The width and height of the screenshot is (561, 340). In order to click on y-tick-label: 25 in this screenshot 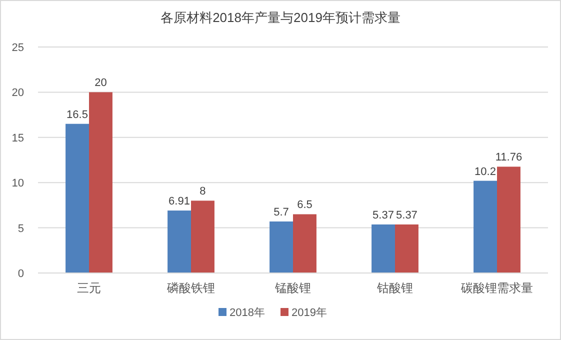, I will do `click(18, 48)`.